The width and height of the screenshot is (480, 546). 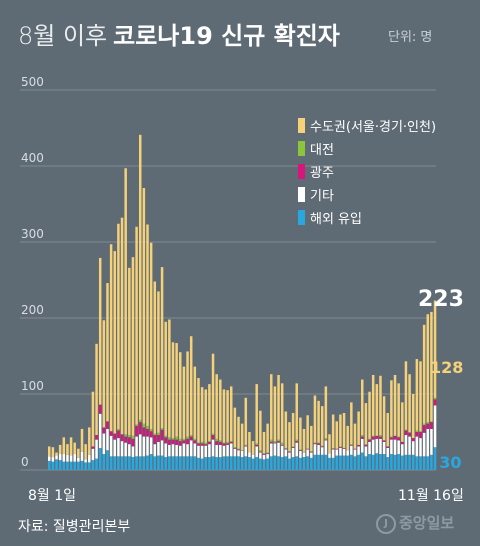 What do you see at coordinates (226, 36) in the screenshot?
I see `title-bold: 코로나19 신규 확진자` at bounding box center [226, 36].